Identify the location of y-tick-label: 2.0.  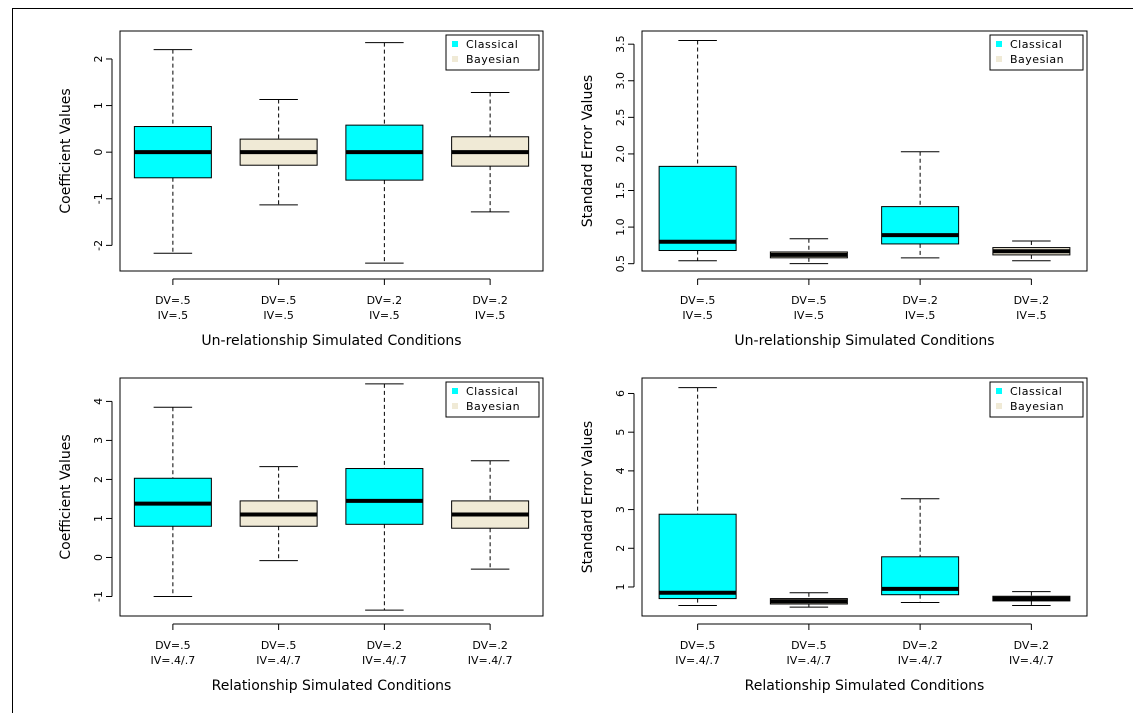
(620, 154).